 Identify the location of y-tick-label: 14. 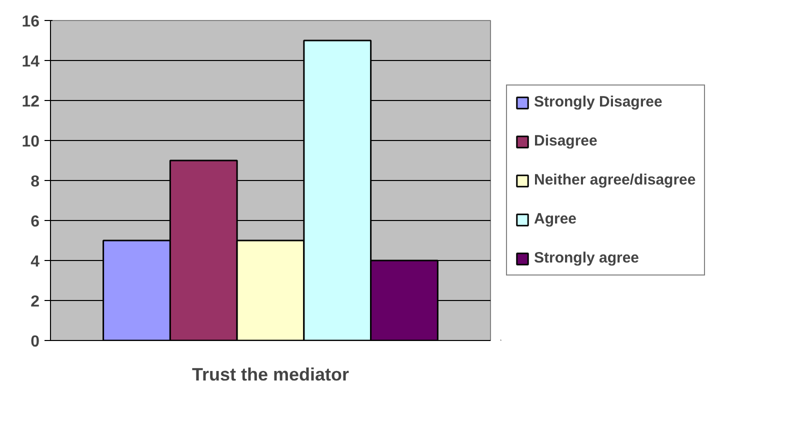
(31, 62).